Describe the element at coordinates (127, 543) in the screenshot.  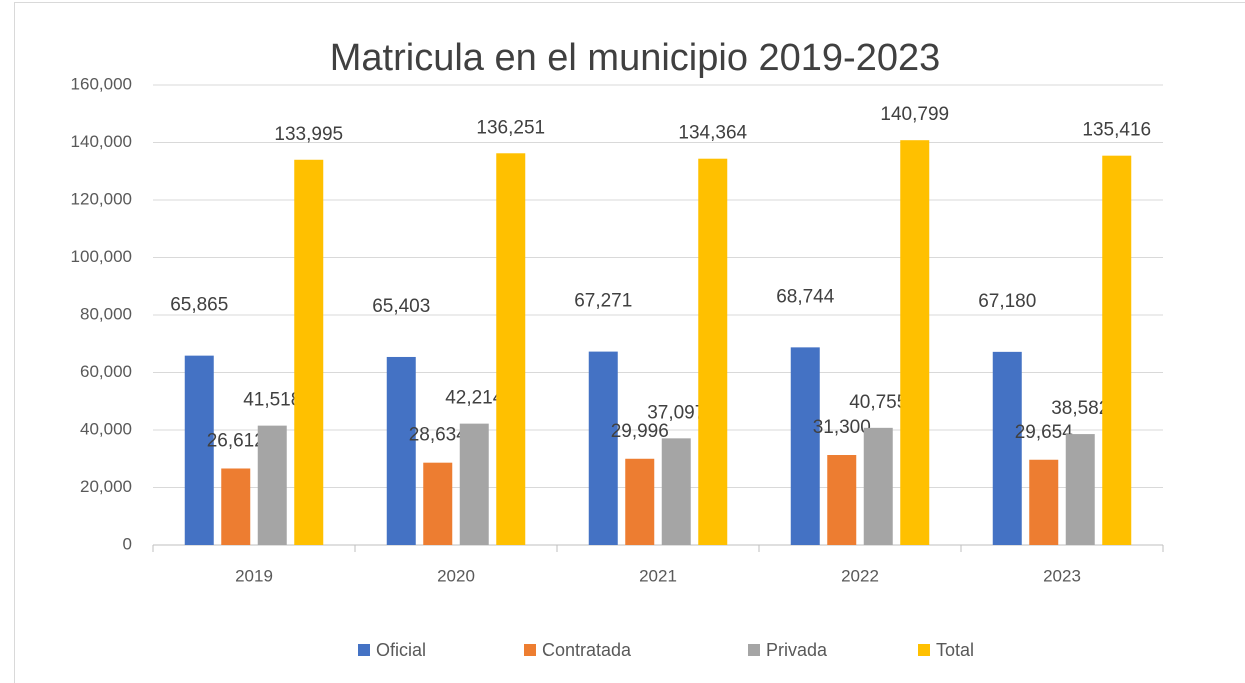
I see `y-tick-label: 0` at that location.